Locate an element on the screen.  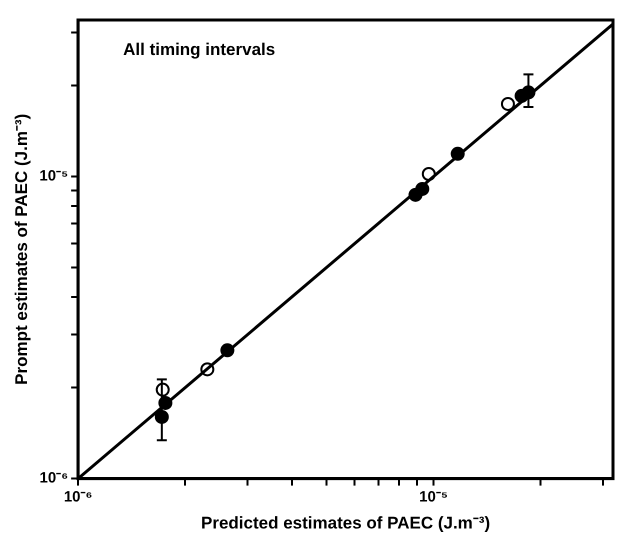
x-axis-title: Predicted estimates of PAEC (J.m⁻³) is located at coordinates (345, 522).